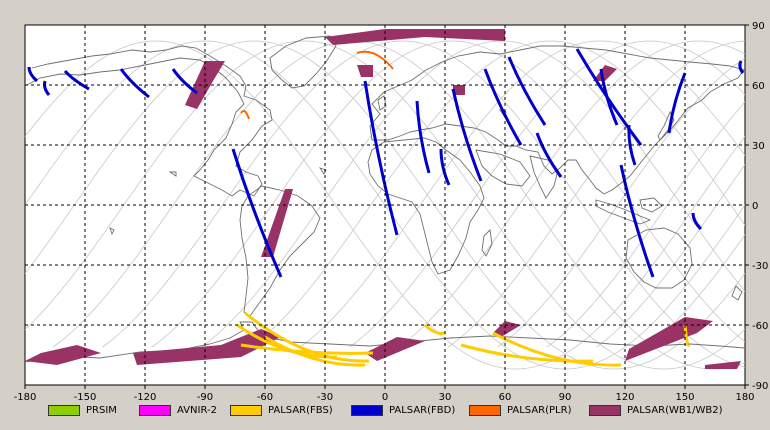 This screenshot has height=430, width=770. I want to click on legend-label: PALSAR(WB1/WB2), so click(675, 410).